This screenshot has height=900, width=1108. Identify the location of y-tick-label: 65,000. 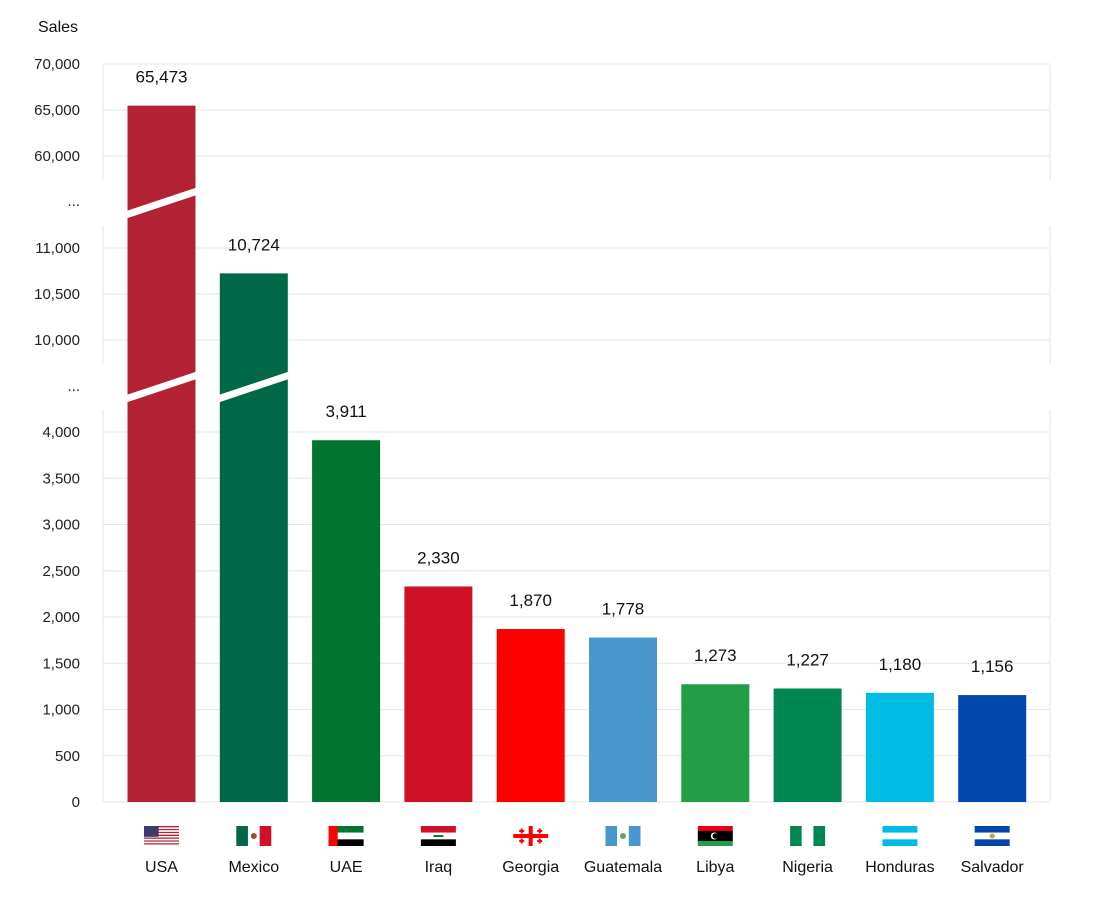
(57, 110).